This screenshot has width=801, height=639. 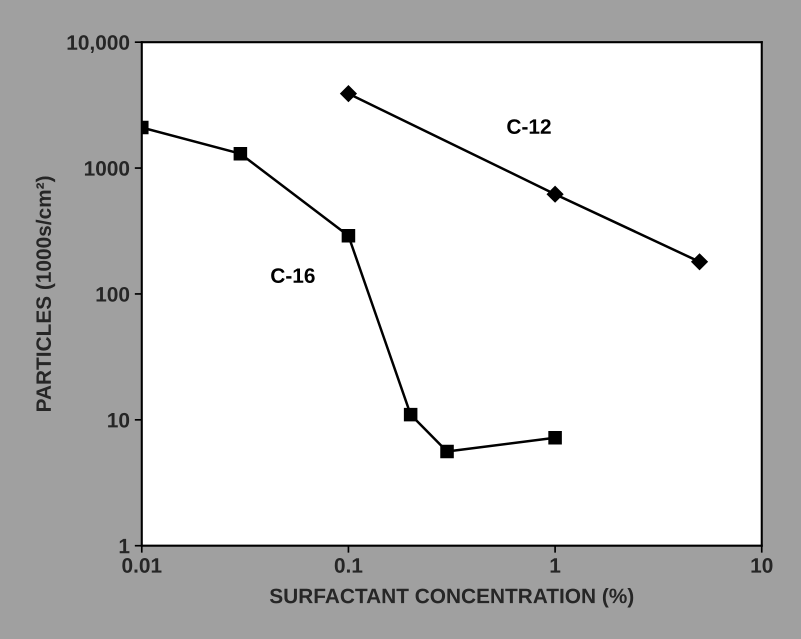 I want to click on y-tick-label: 100, so click(x=113, y=294).